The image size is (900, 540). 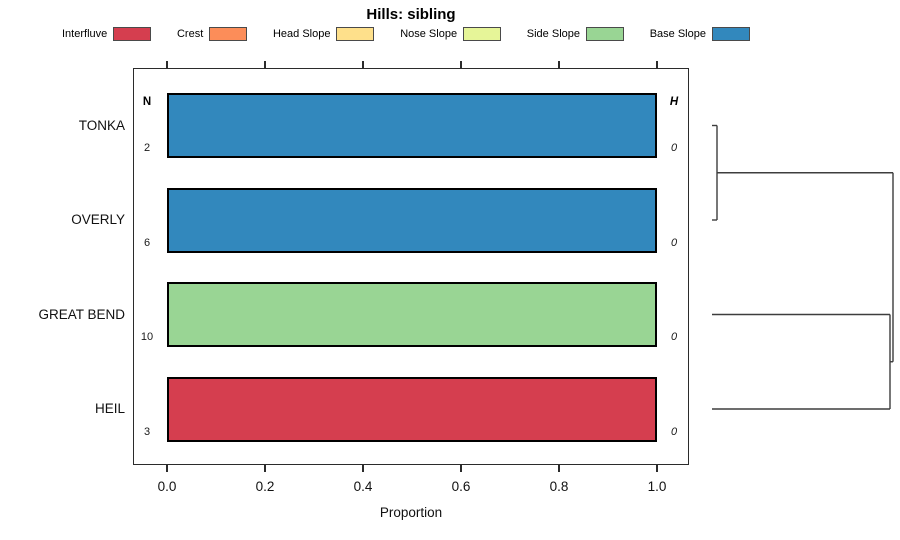 What do you see at coordinates (167, 486) in the screenshot?
I see `x-tick-label: 0.0` at bounding box center [167, 486].